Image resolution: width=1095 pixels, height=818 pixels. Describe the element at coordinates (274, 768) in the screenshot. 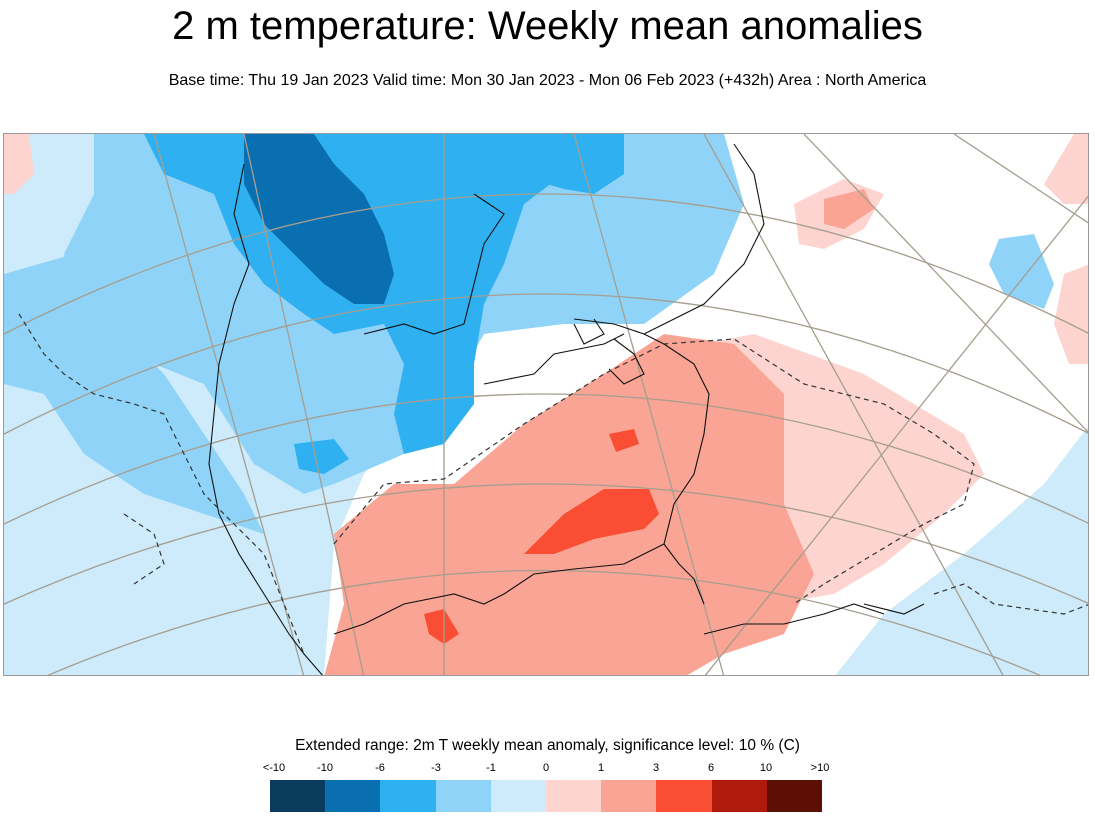

I see `legend-tick: <-10` at that location.